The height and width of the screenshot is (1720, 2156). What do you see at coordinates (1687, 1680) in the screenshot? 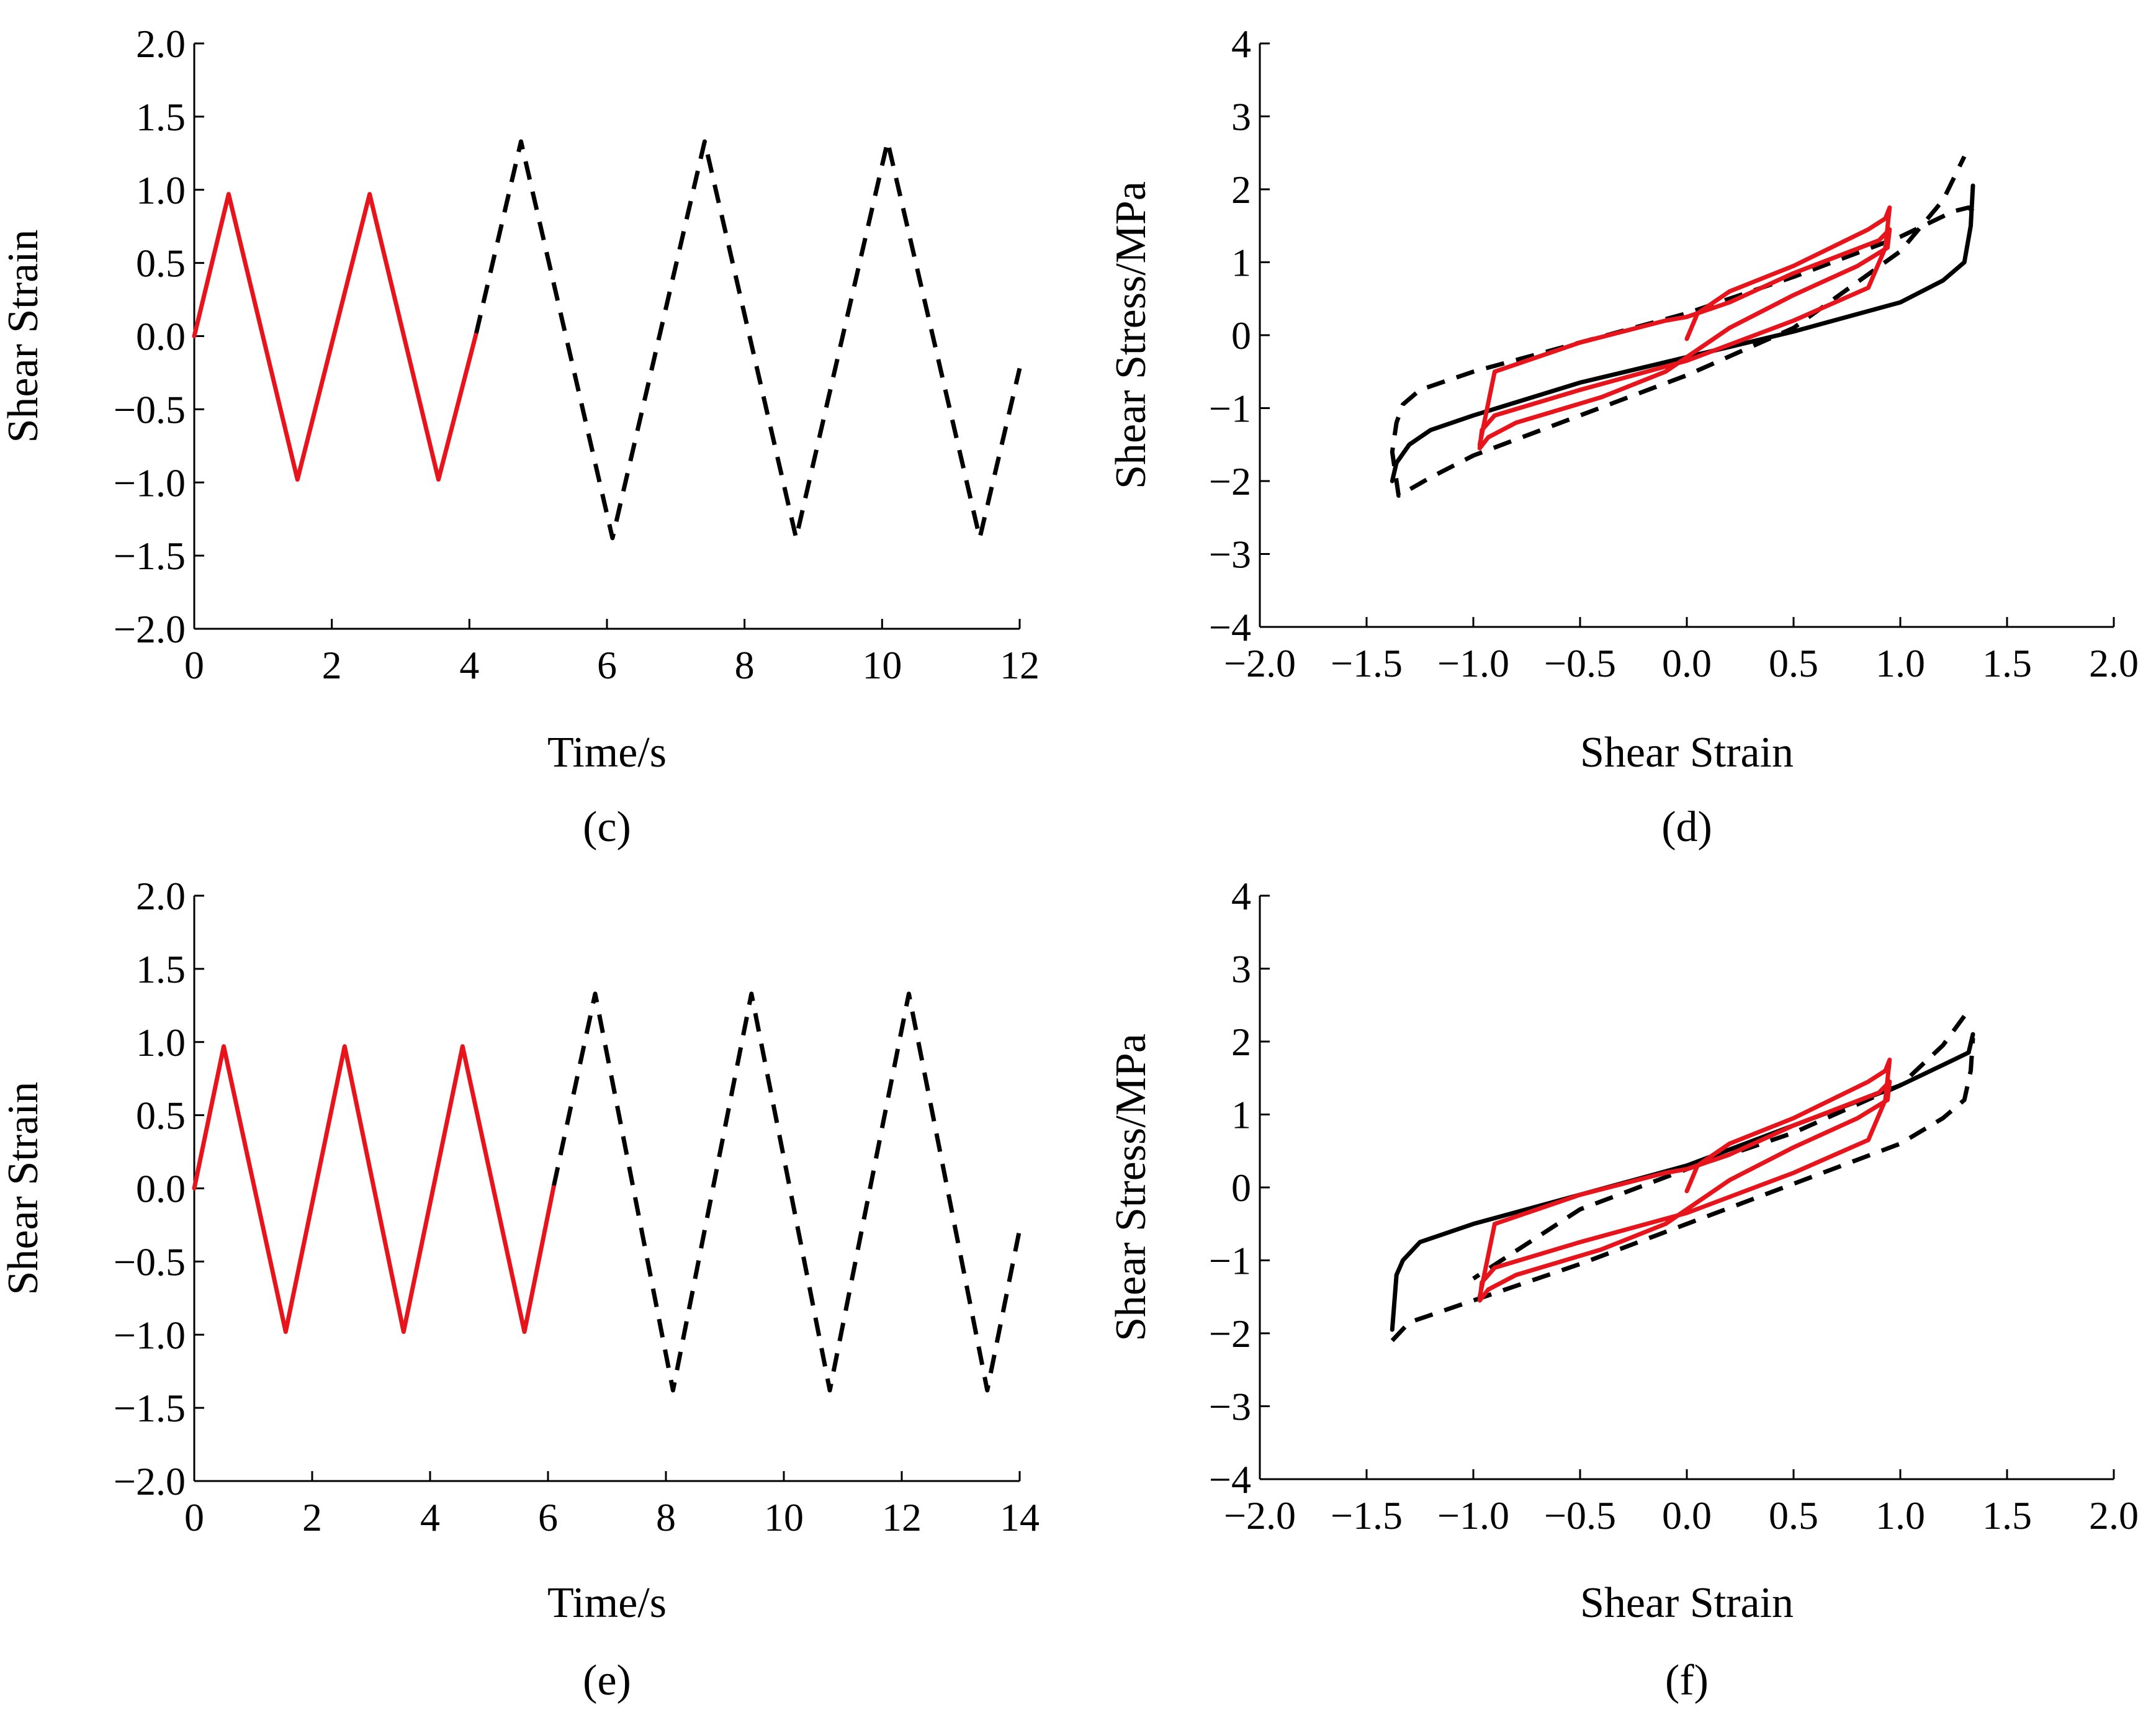
I see `panel-label: (f)` at bounding box center [1687, 1680].